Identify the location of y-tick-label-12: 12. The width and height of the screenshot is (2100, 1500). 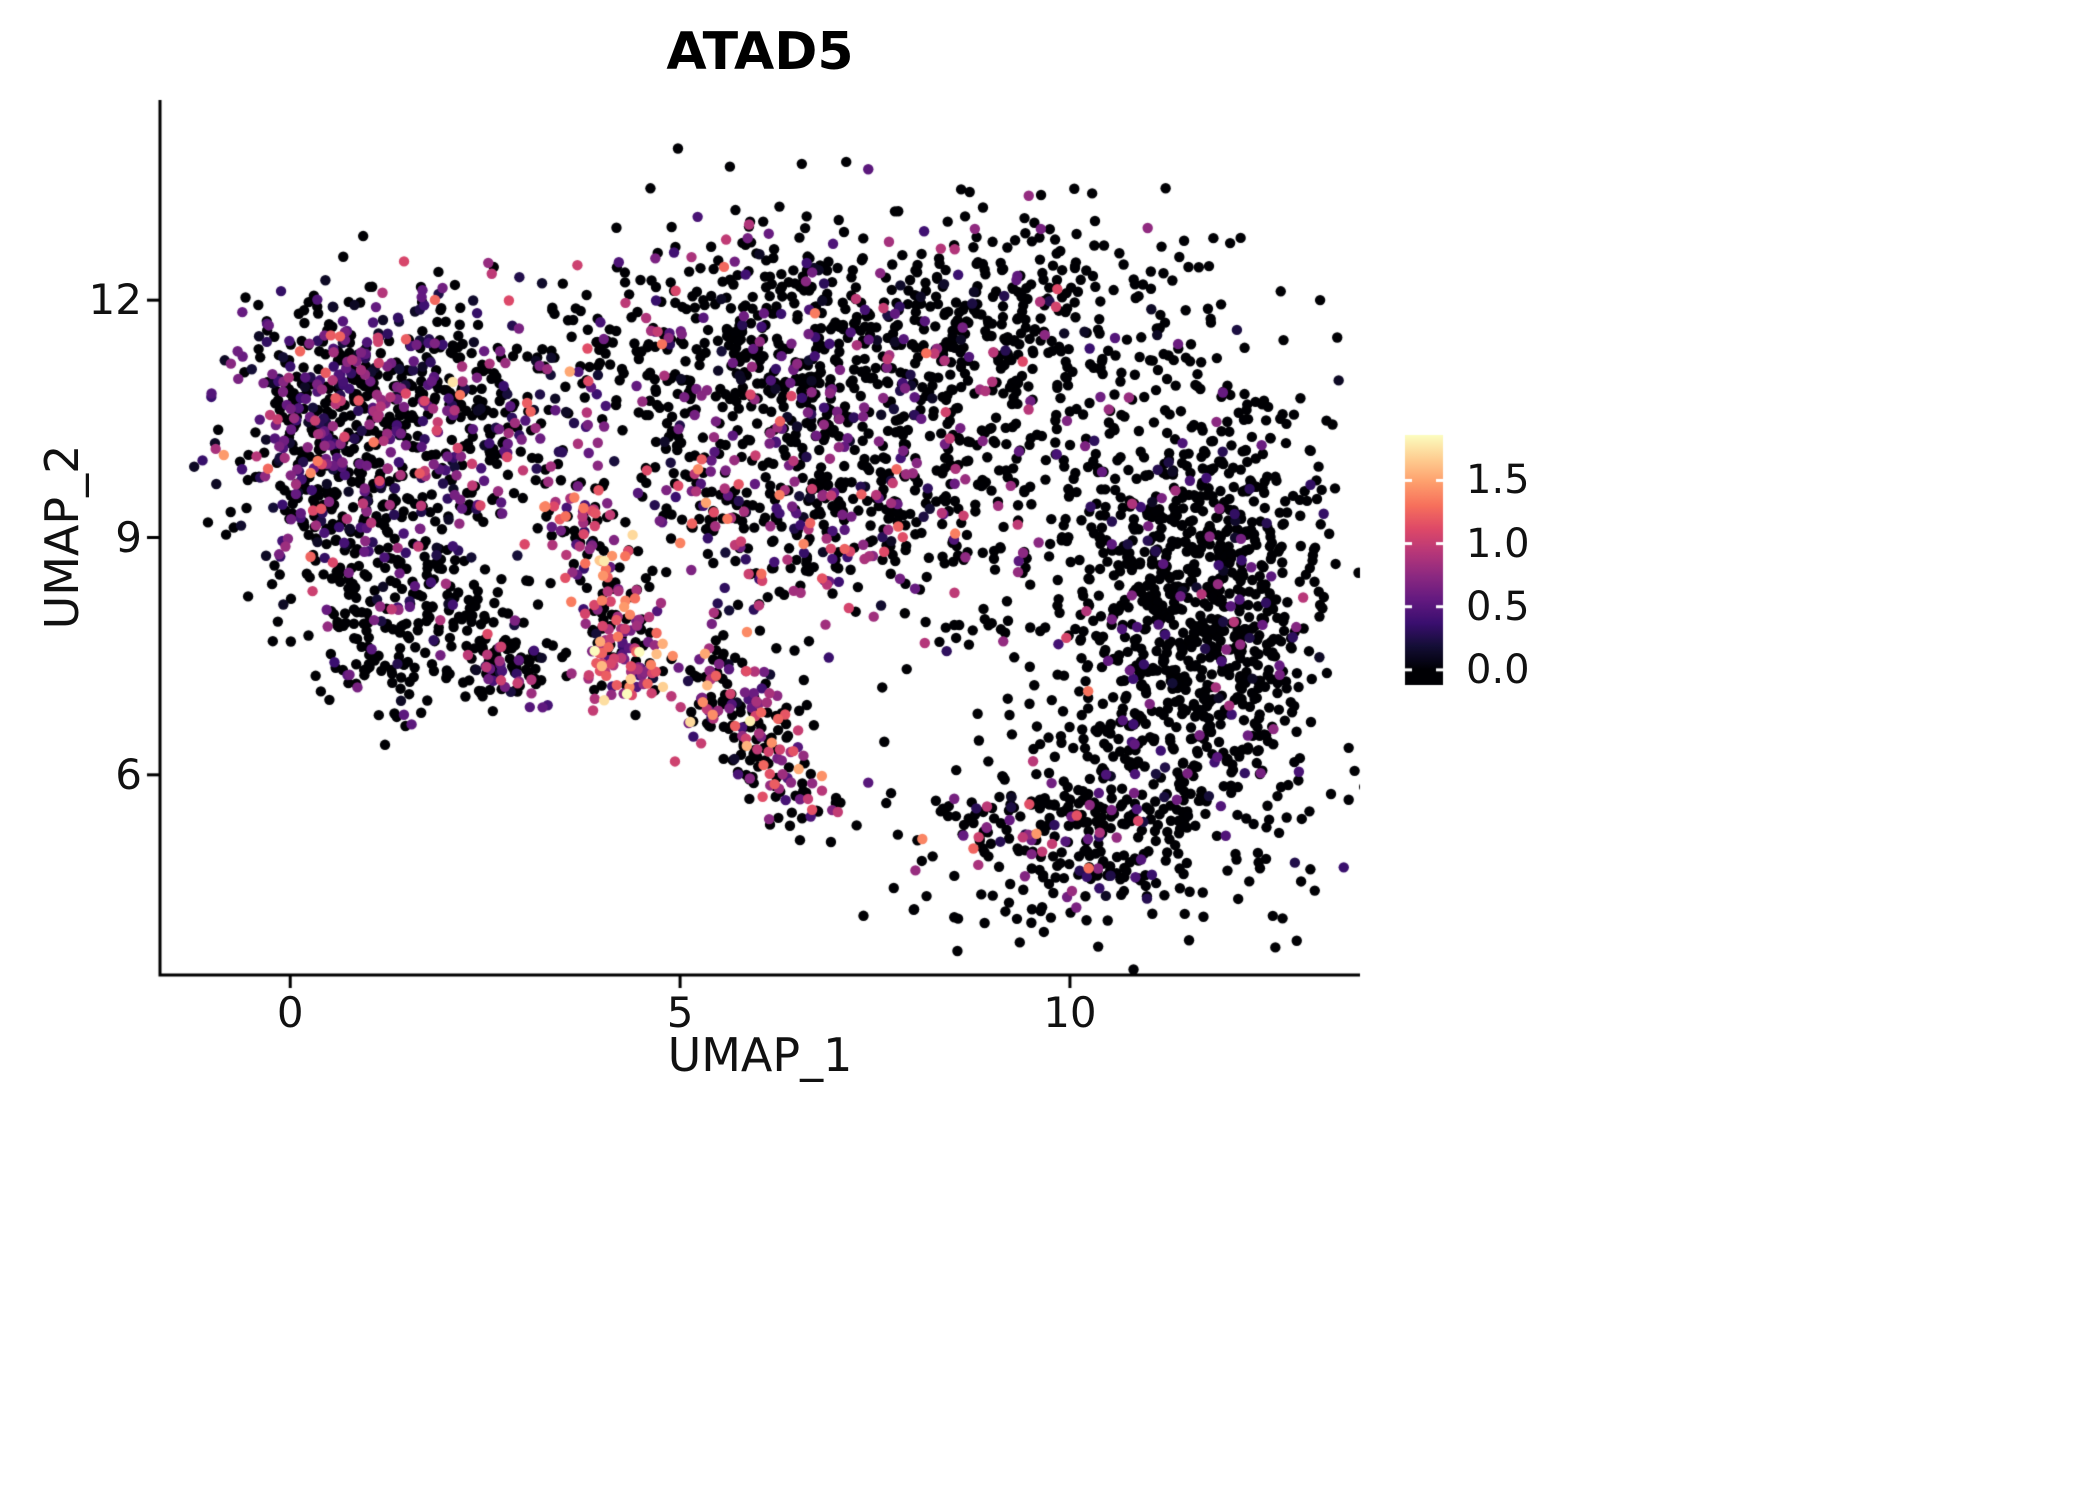
(115, 300).